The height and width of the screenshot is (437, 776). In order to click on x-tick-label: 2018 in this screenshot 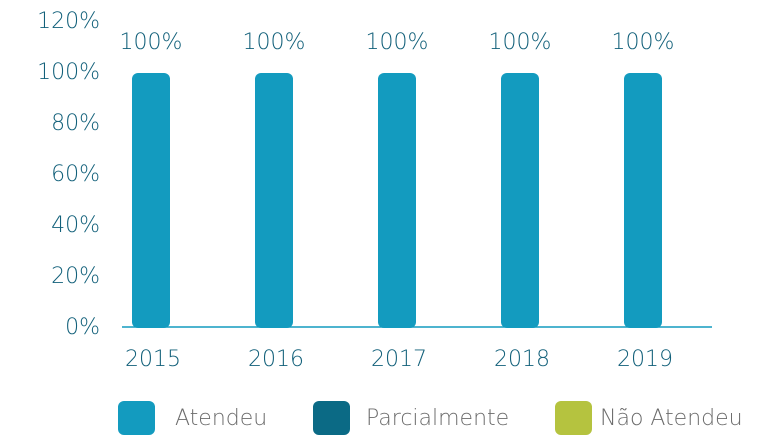, I will do `click(522, 359)`.